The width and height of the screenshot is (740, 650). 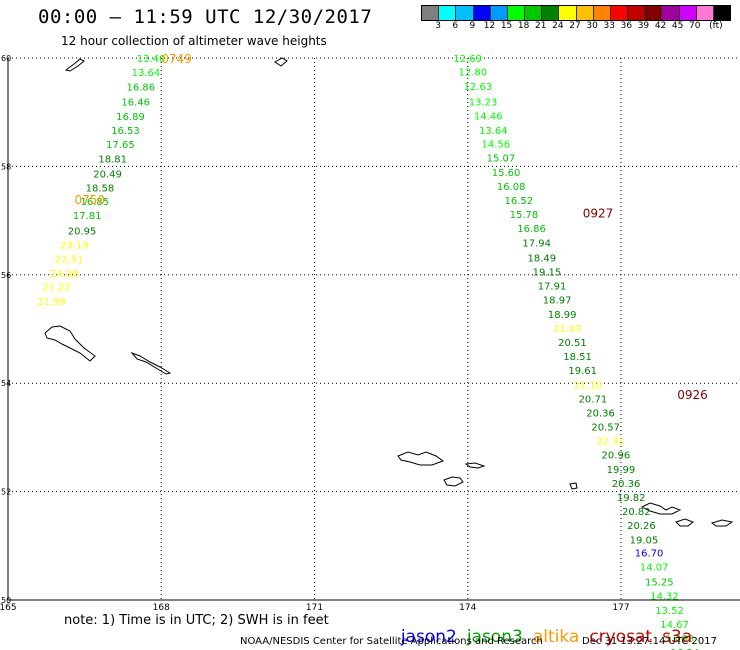 What do you see at coordinates (438, 26) in the screenshot?
I see `color-scale-label: 3` at bounding box center [438, 26].